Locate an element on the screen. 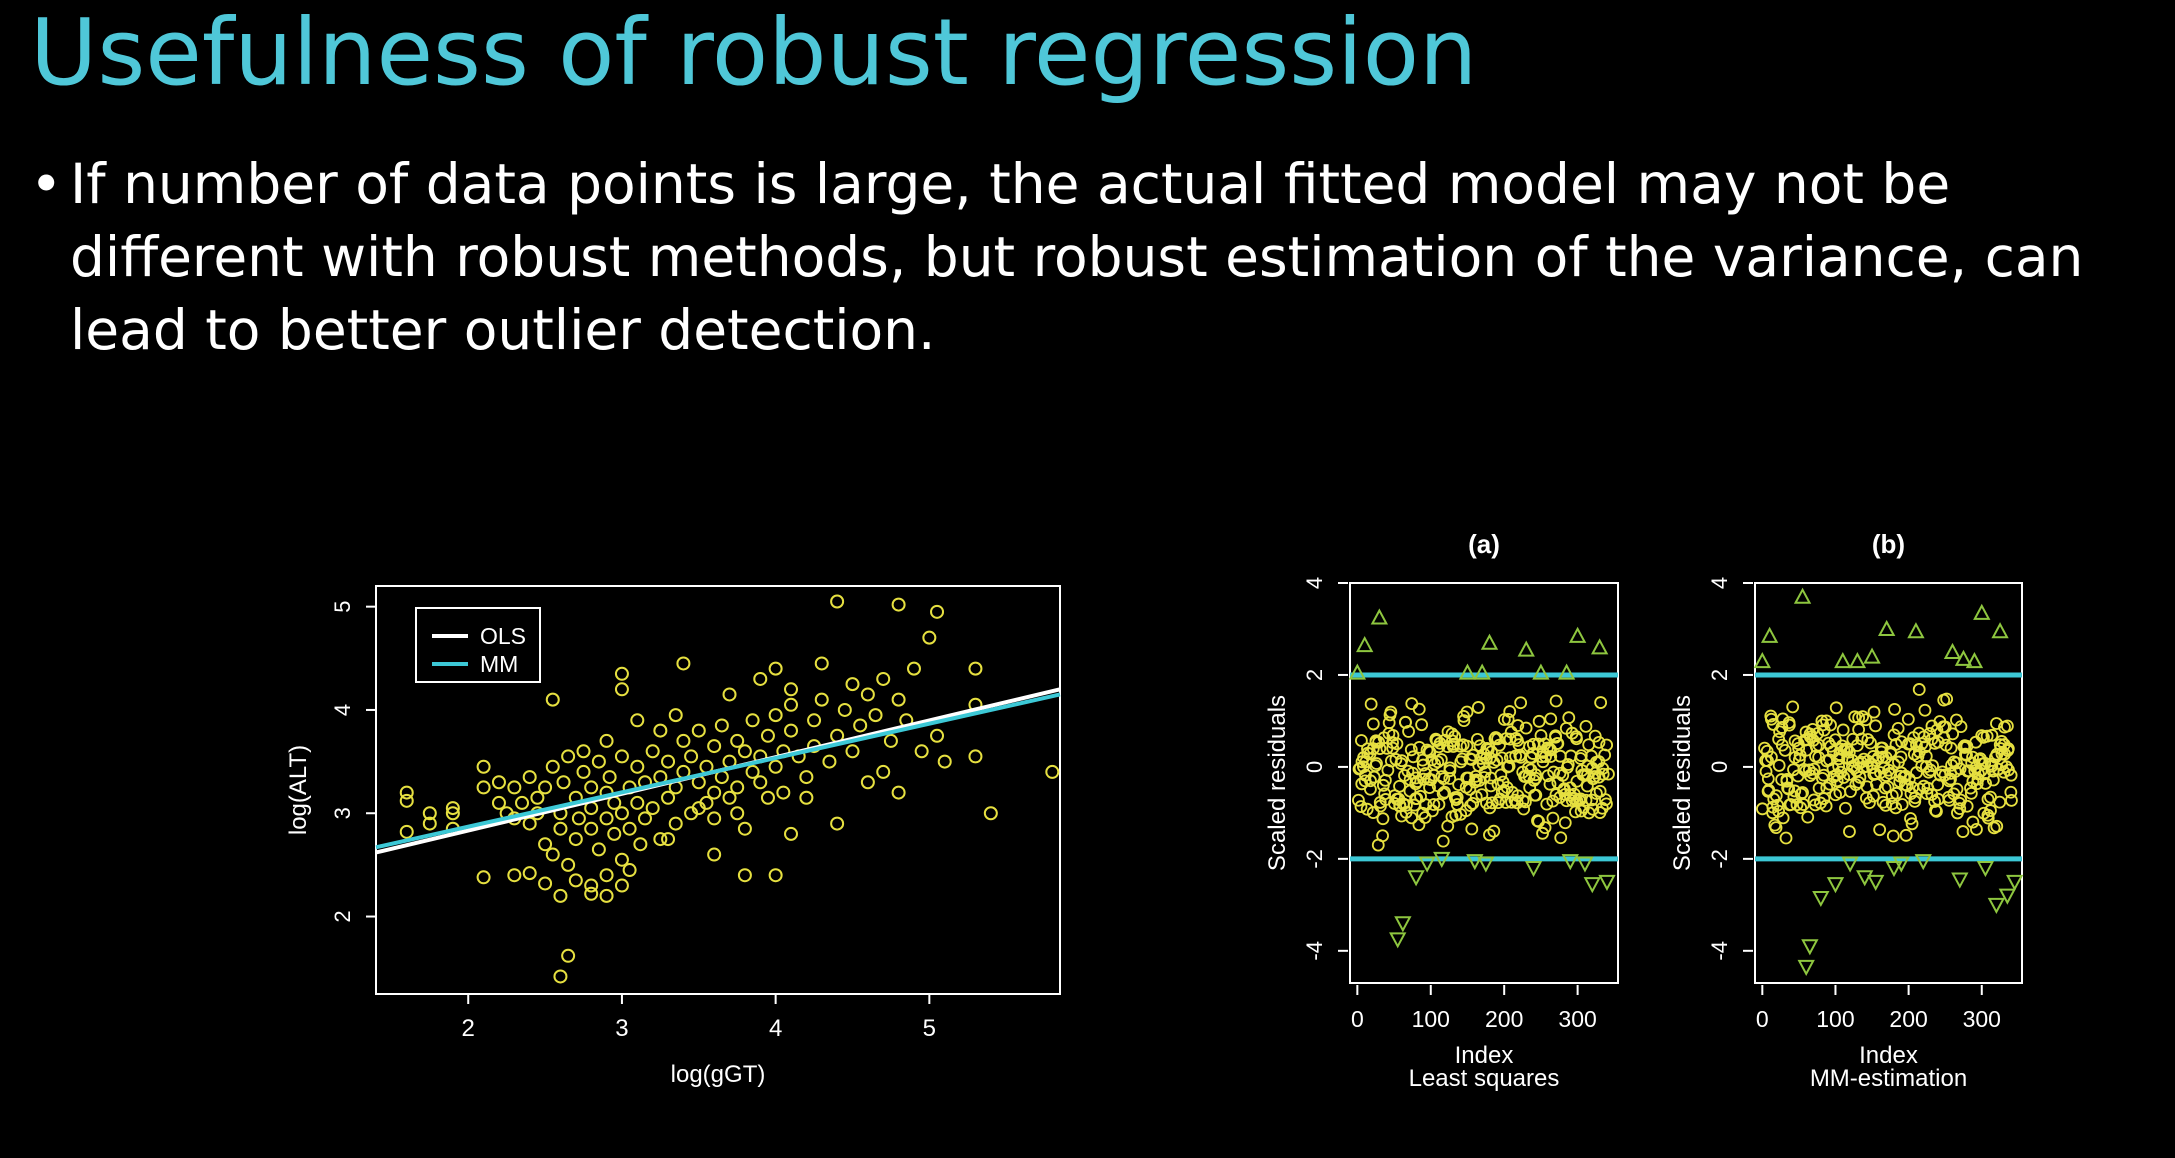 The image size is (2175, 1158). panel-title: (a) is located at coordinates (1484, 544).